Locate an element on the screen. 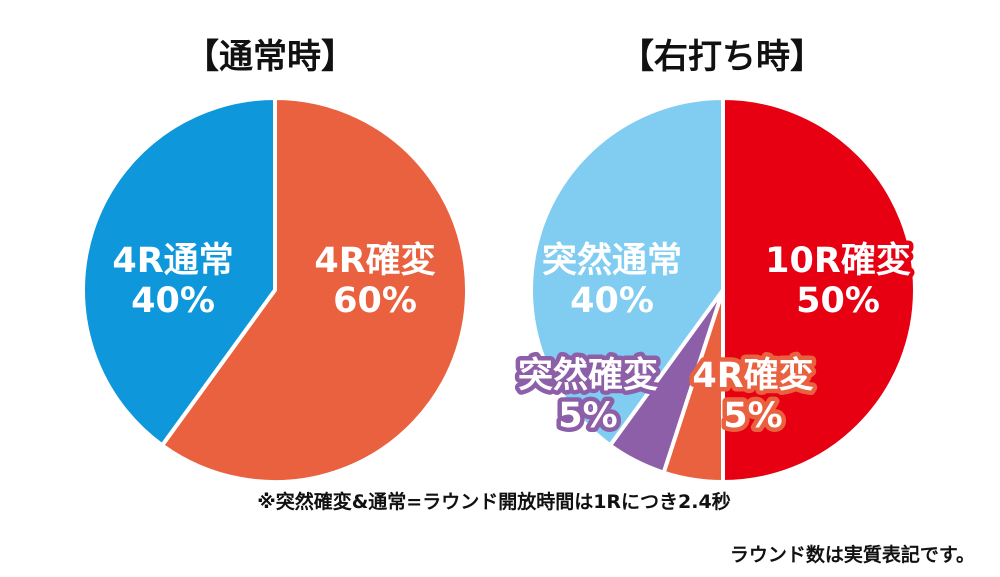 The height and width of the screenshot is (577, 1000). right-slice-value: 40% is located at coordinates (612, 301).